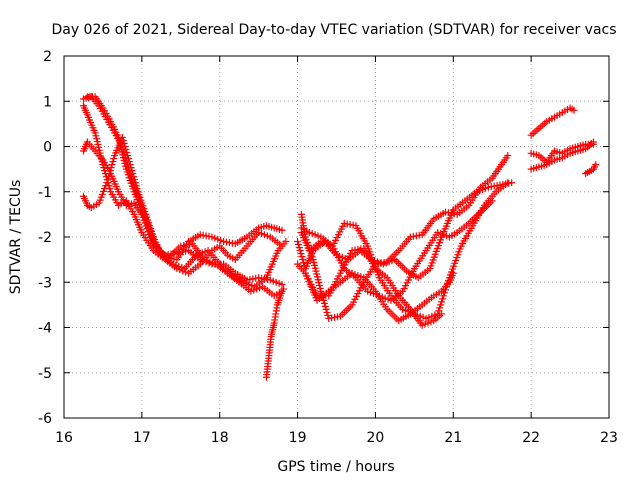 The height and width of the screenshot is (480, 640). I want to click on x-tick-label: 22, so click(531, 438).